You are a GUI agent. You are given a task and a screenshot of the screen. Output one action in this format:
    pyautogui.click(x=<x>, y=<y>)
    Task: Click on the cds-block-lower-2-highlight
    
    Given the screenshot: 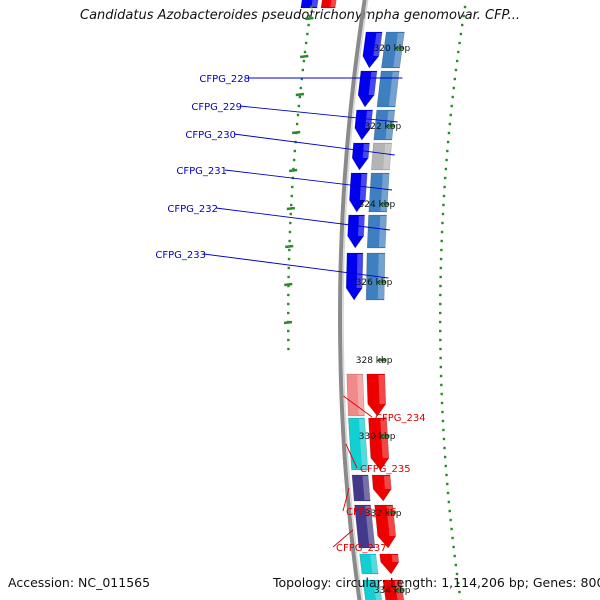 What is the action you would take?
    pyautogui.click(x=363, y=444)
    